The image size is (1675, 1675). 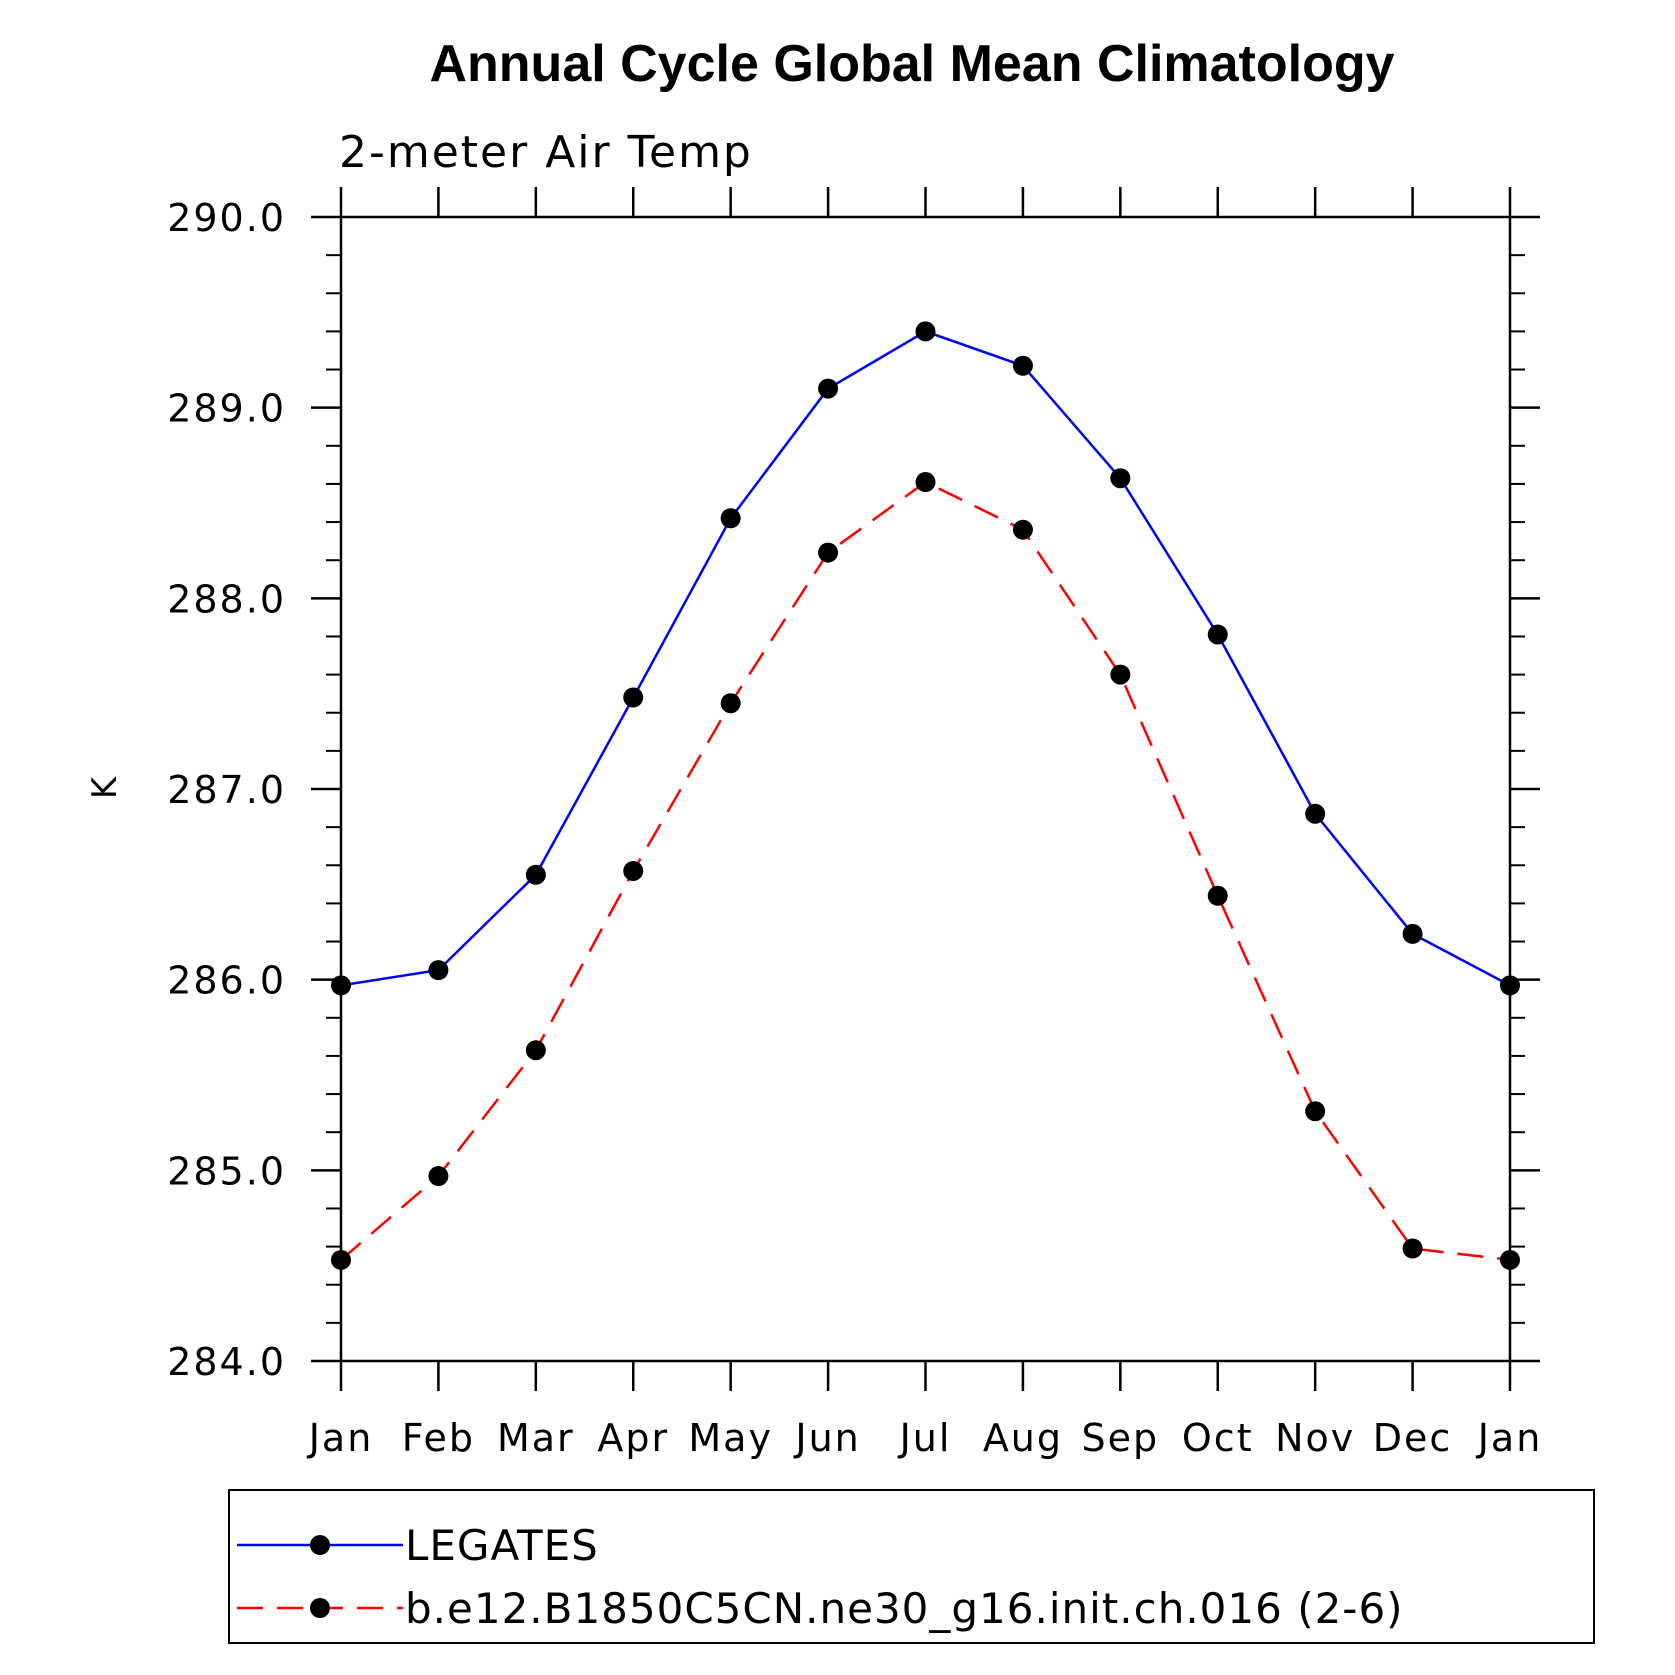 I want to click on y-tick-label: 287.0, so click(x=226, y=790).